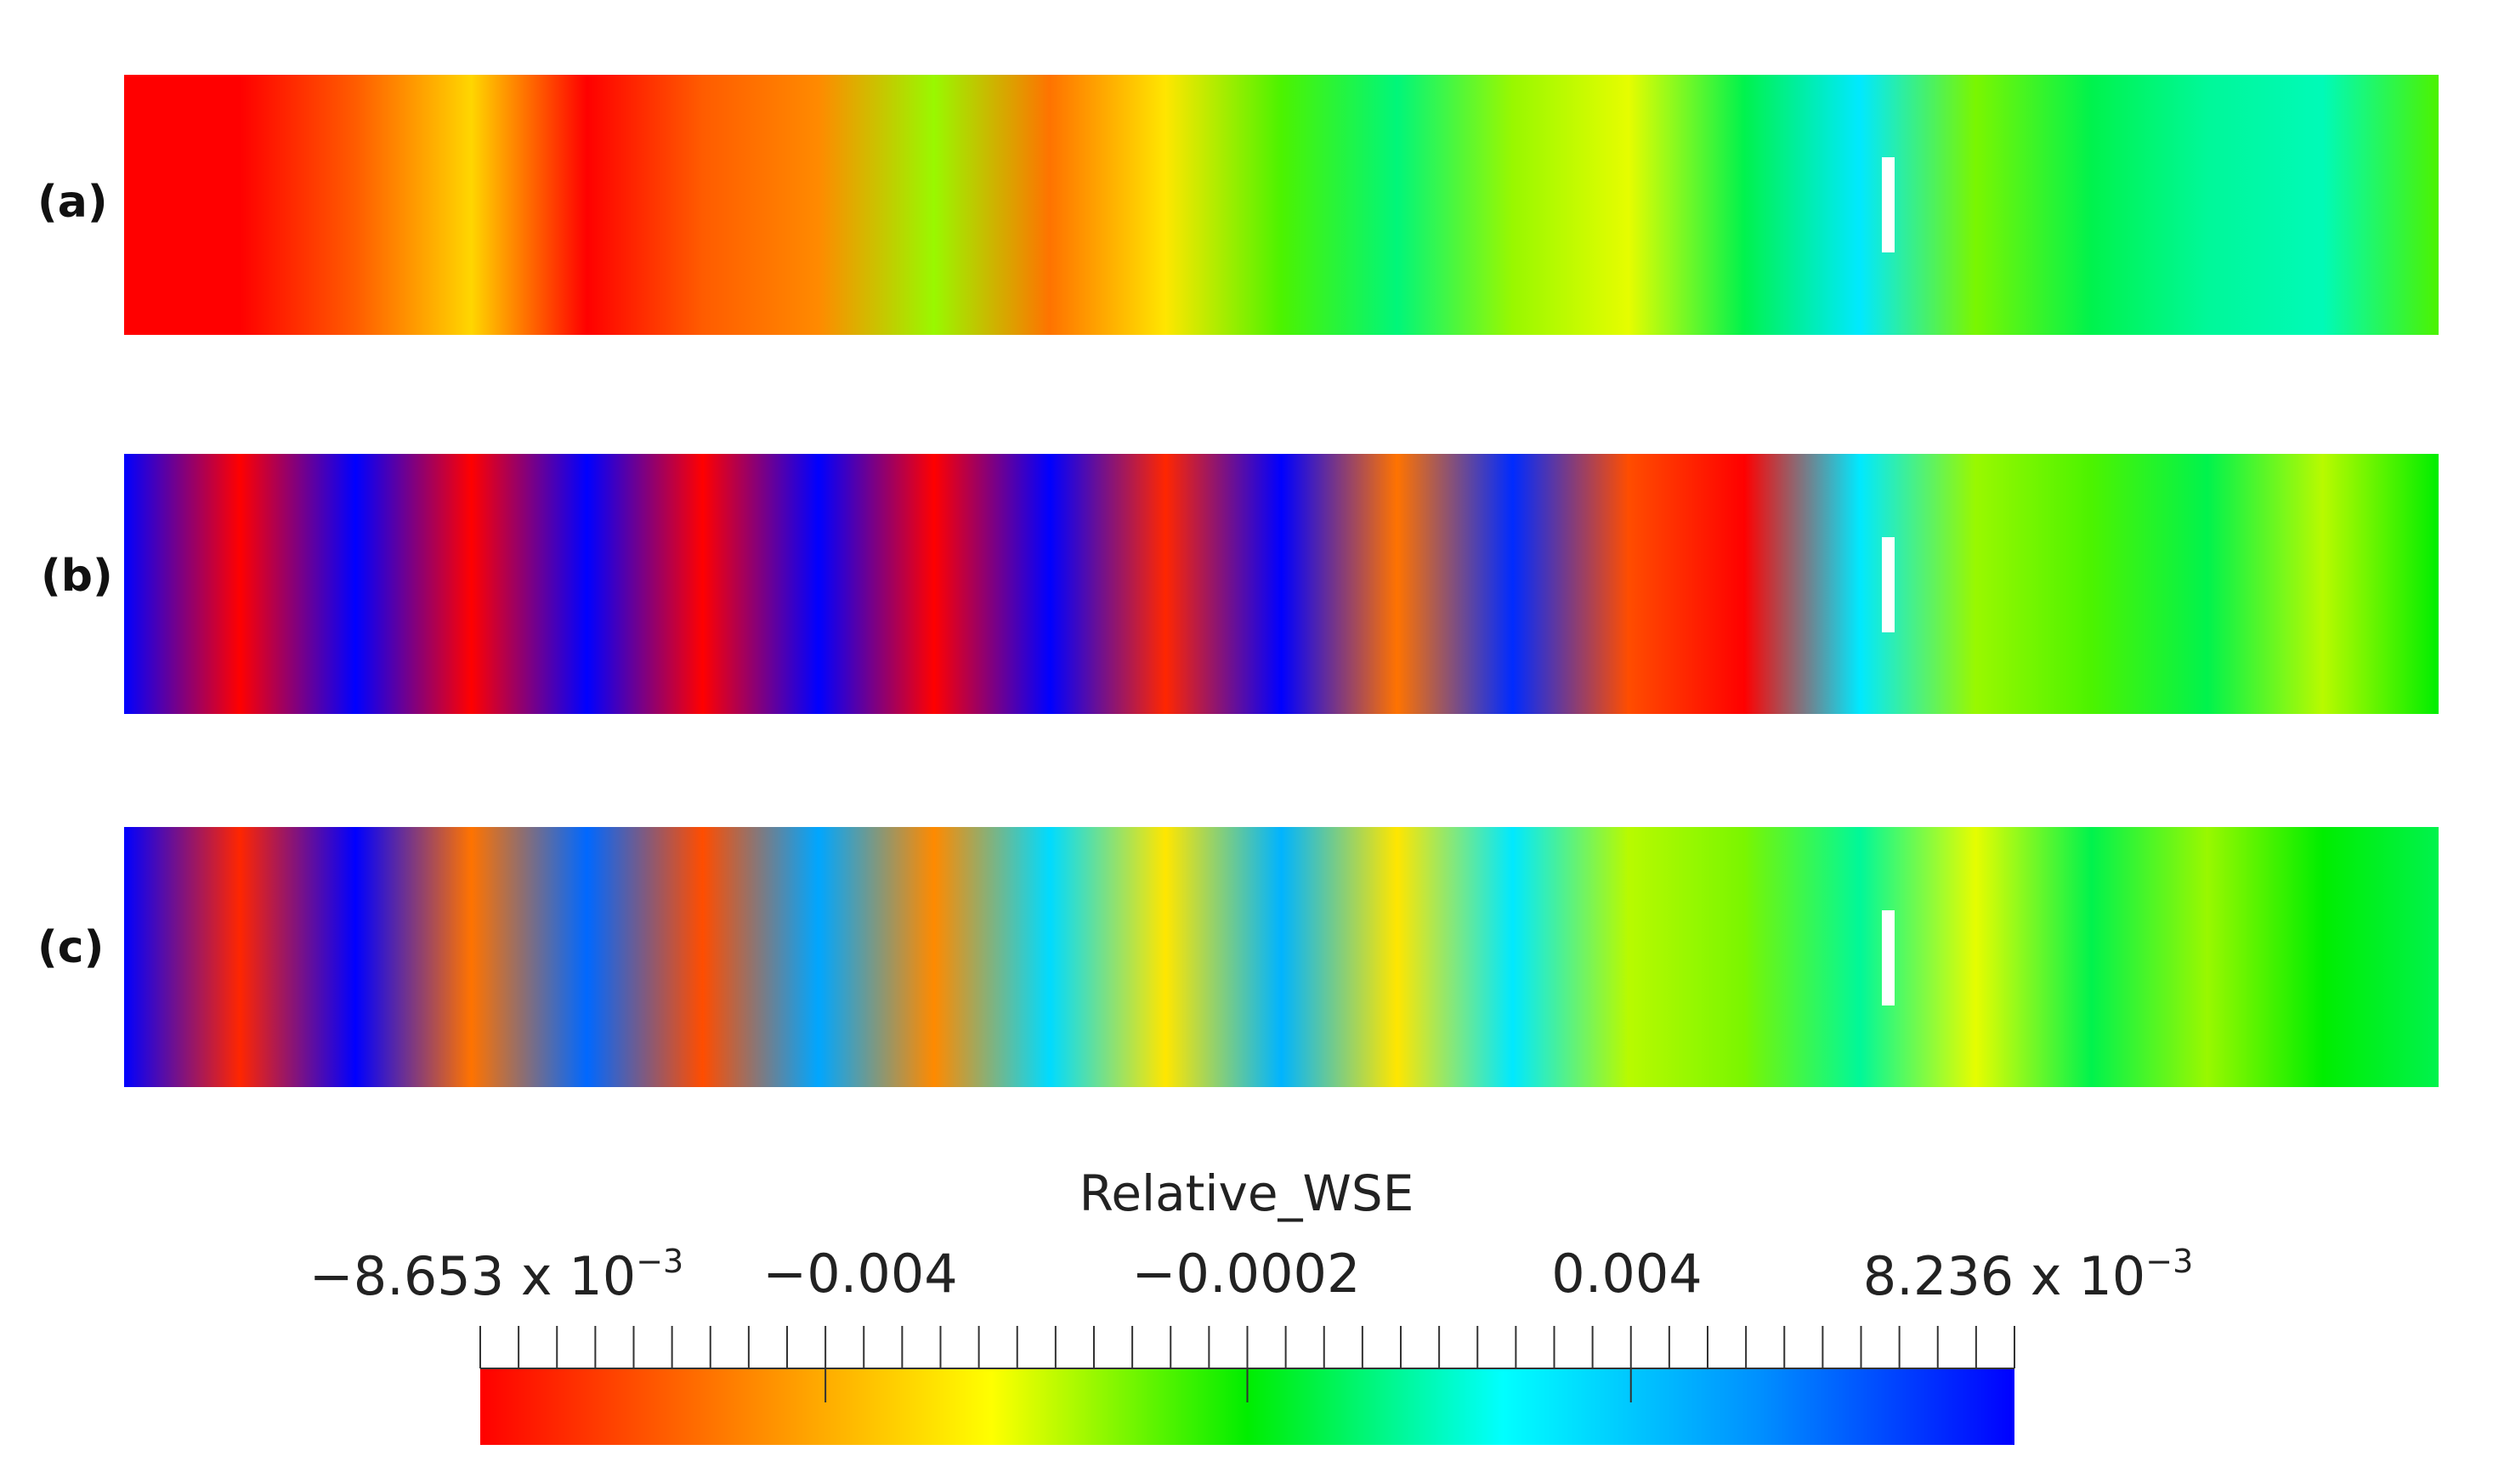 The height and width of the screenshot is (1484, 2493). Describe the element at coordinates (1627, 1274) in the screenshot. I see `colorbar-tick-label-4: 0.004` at that location.